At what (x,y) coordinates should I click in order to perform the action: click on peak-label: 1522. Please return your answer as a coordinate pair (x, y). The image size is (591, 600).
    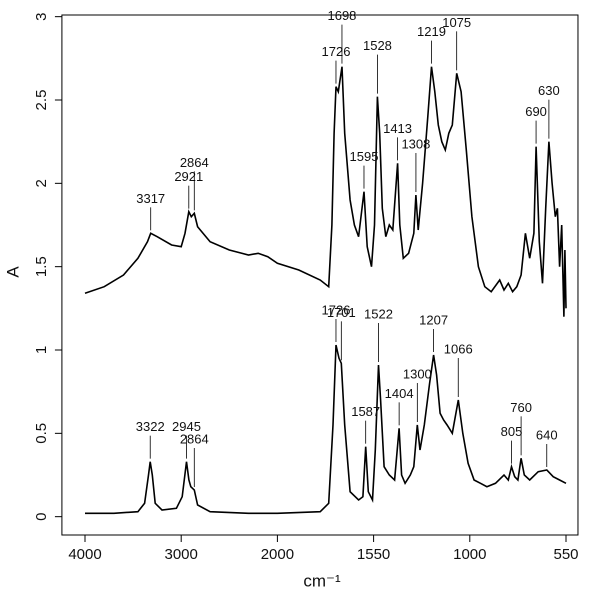
    Looking at the image, I should click on (378, 313).